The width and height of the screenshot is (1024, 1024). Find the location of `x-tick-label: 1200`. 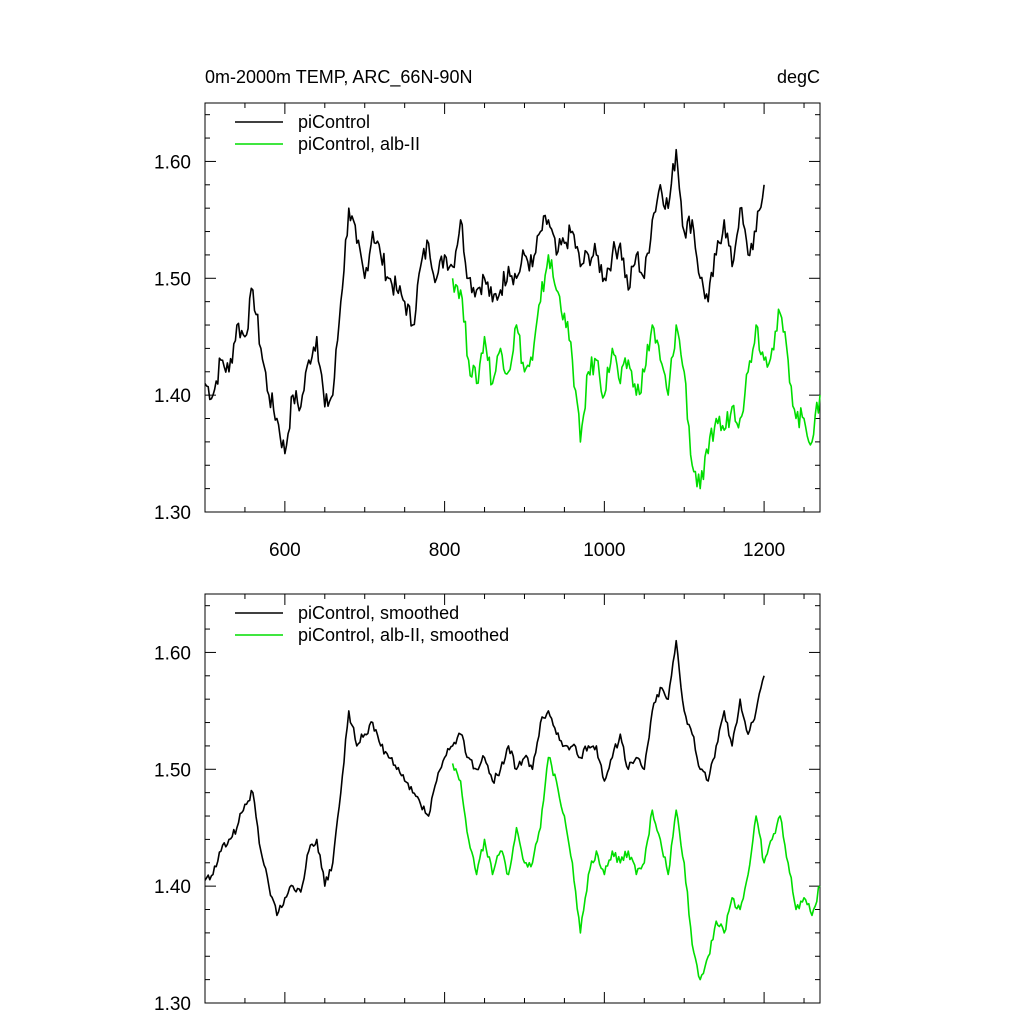

x-tick-label: 1200 is located at coordinates (764, 550).